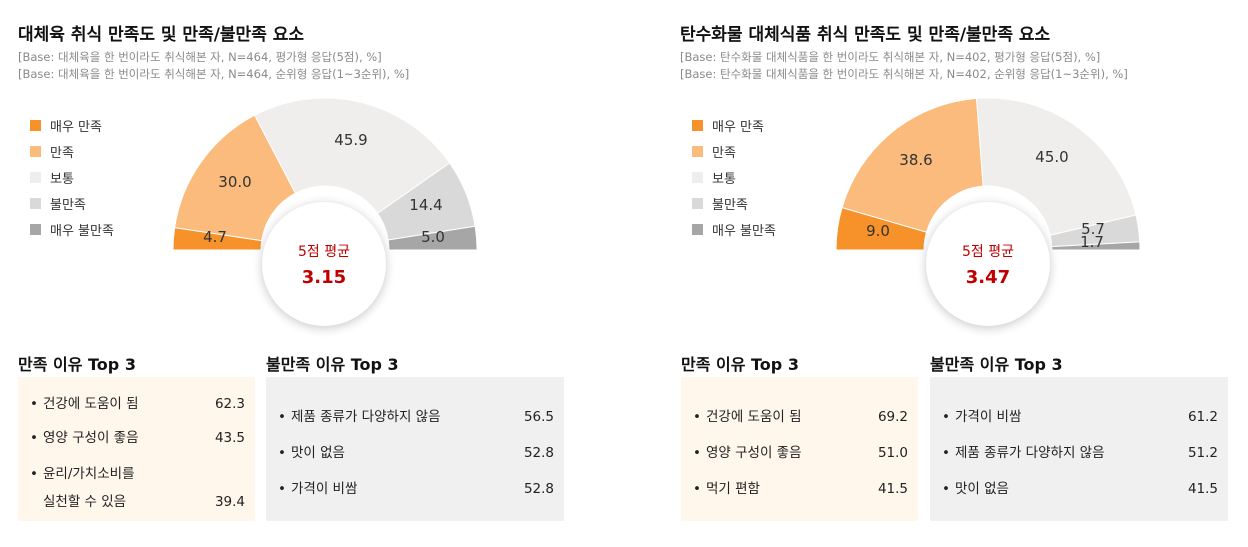  I want to click on reason-row: • 제품 종류가 다양하지 않음 56.5, so click(416, 417).